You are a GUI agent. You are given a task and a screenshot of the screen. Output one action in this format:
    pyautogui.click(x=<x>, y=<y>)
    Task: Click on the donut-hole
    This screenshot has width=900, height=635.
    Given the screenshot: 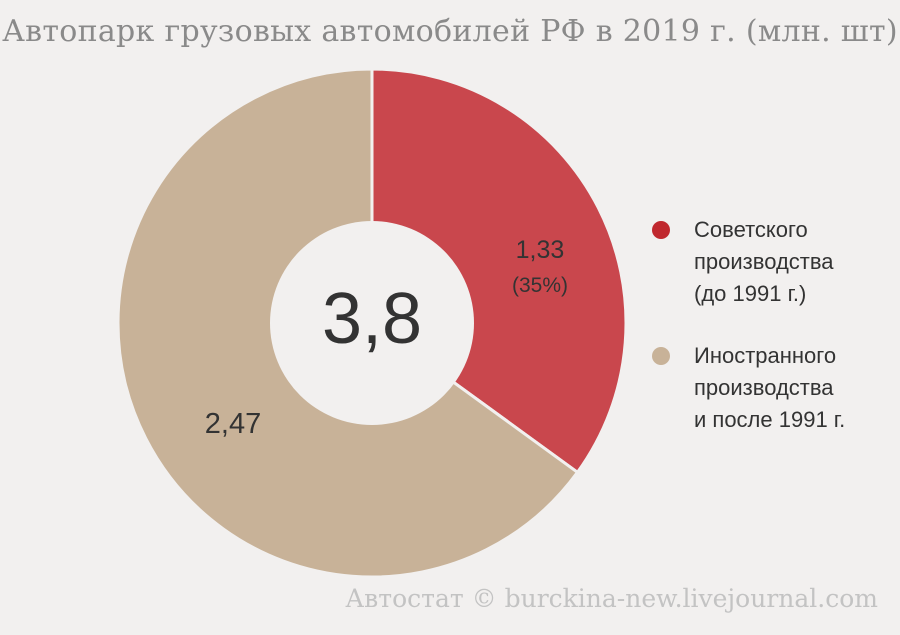 What is the action you would take?
    pyautogui.click(x=372, y=323)
    